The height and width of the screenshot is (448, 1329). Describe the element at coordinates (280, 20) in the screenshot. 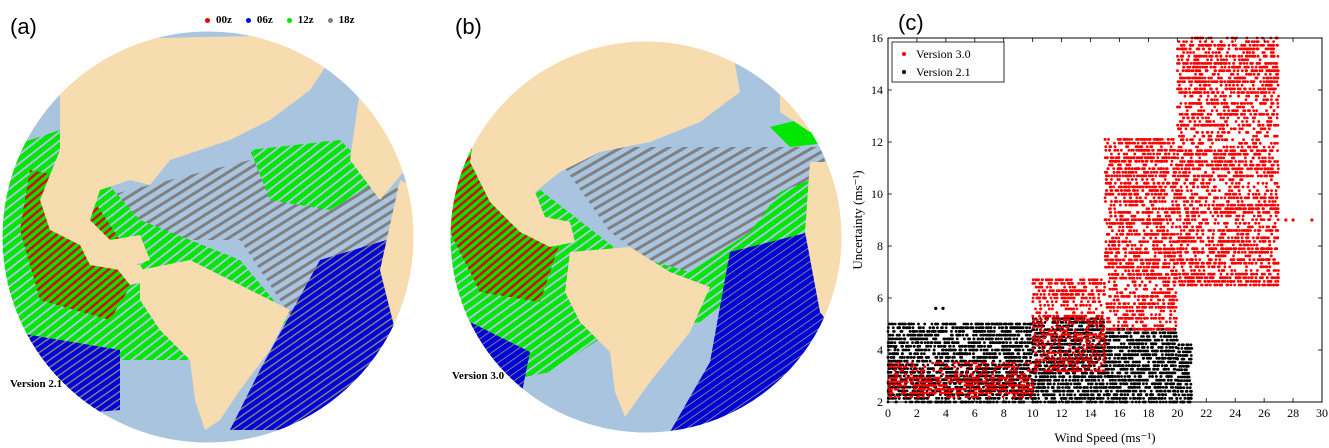

I see `time-legend: 00z 06z 12z 18z` at that location.